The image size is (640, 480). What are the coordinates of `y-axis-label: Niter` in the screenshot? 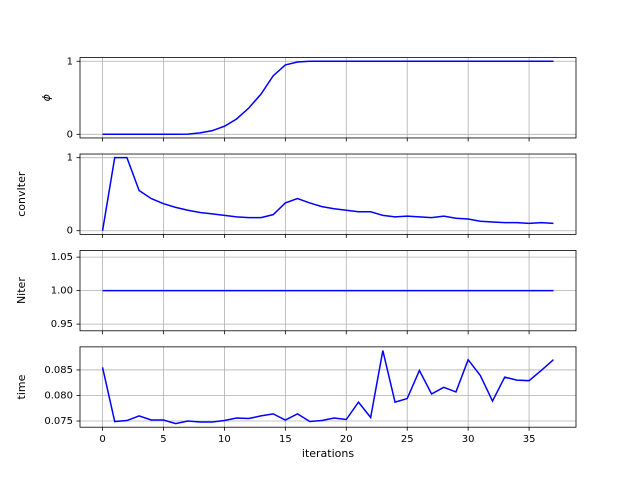 It's located at (21, 290).